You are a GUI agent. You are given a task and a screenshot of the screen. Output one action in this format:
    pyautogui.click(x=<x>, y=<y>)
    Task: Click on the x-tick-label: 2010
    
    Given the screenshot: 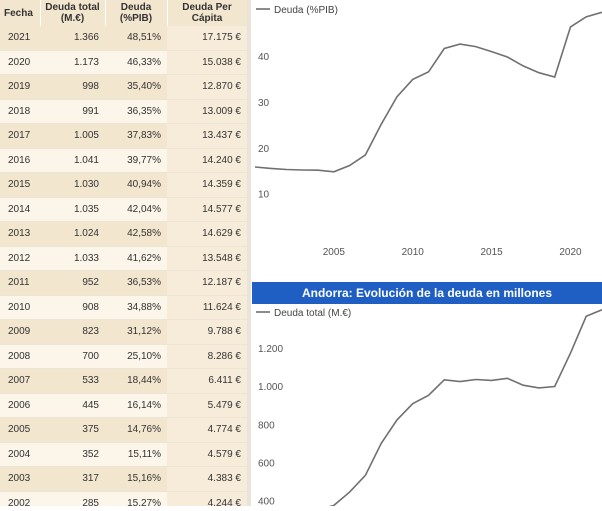 What is the action you would take?
    pyautogui.click(x=413, y=252)
    